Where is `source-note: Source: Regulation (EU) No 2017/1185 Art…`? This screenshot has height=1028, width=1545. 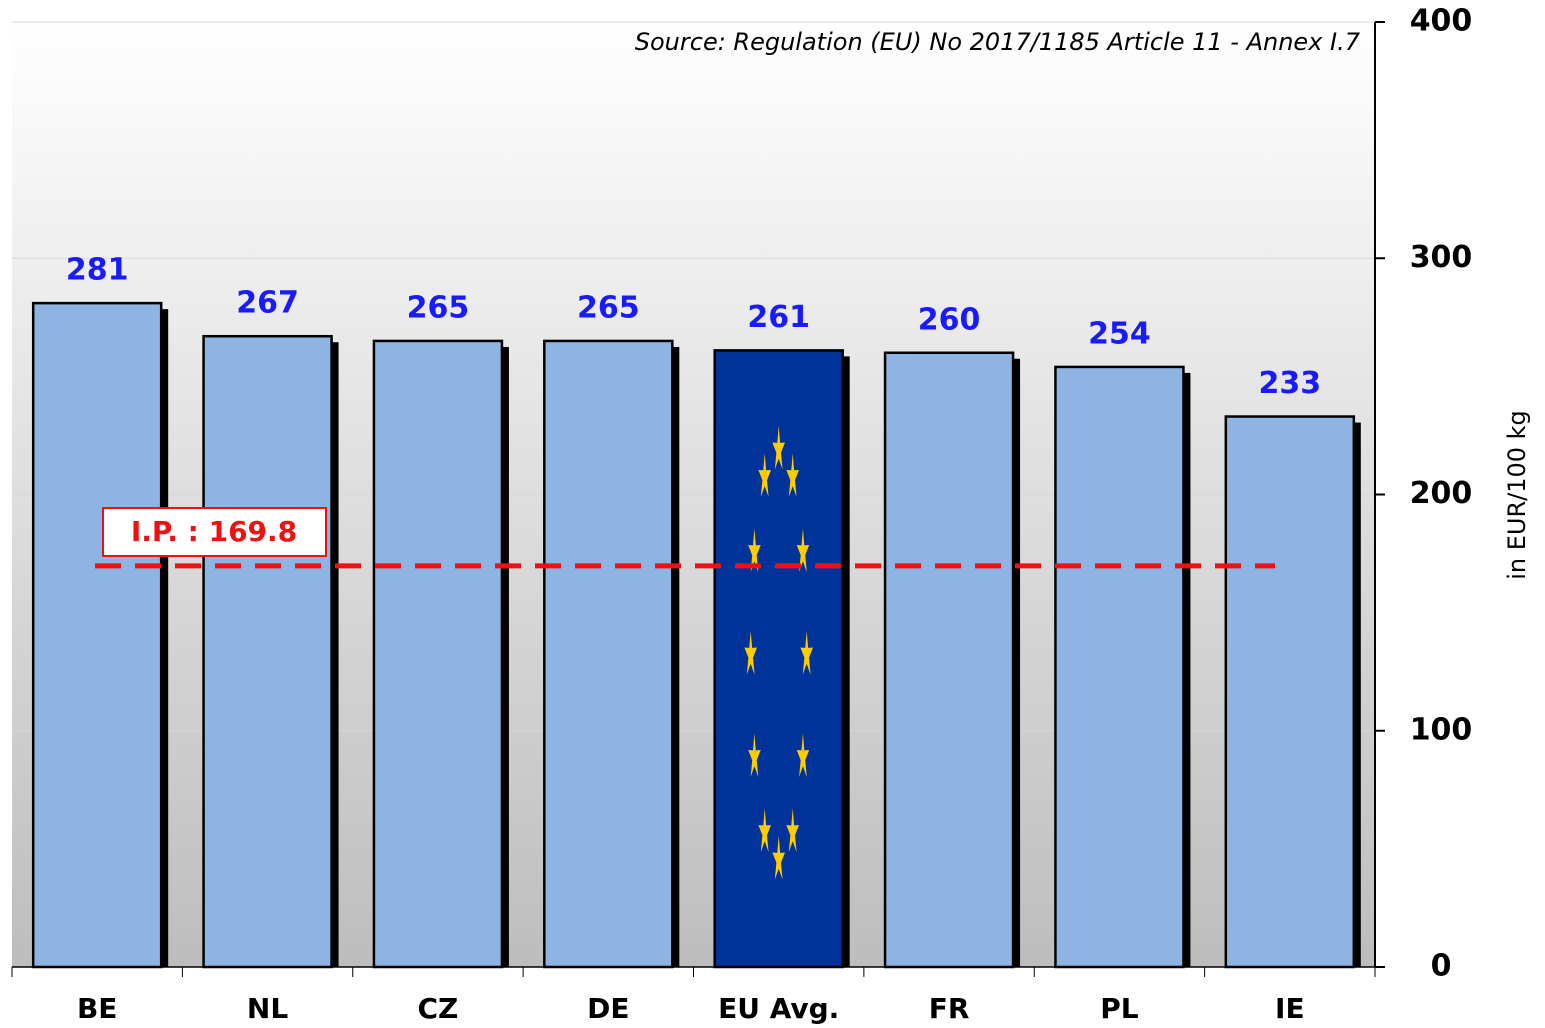 source-note: Source: Regulation (EU) No 2017/1185 Art… is located at coordinates (998, 42).